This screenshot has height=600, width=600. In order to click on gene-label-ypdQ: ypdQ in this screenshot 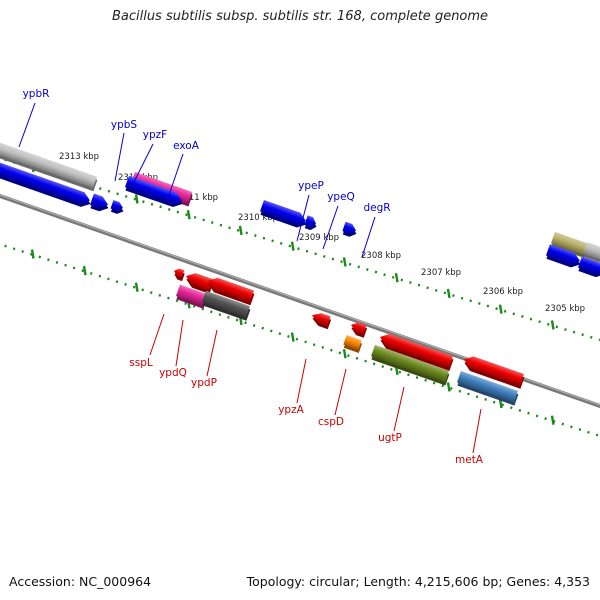, I will do `click(173, 373)`.